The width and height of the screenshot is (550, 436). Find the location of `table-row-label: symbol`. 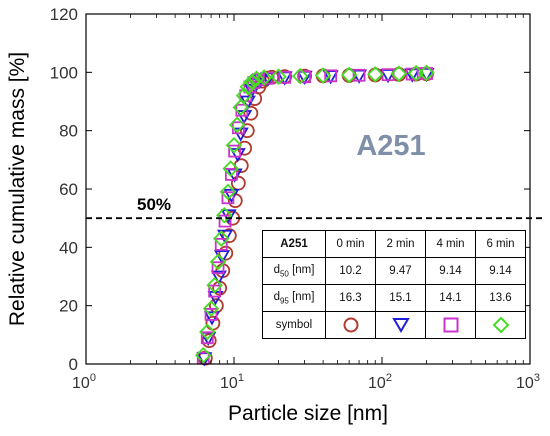

table-row-label: symbol is located at coordinates (294, 325).